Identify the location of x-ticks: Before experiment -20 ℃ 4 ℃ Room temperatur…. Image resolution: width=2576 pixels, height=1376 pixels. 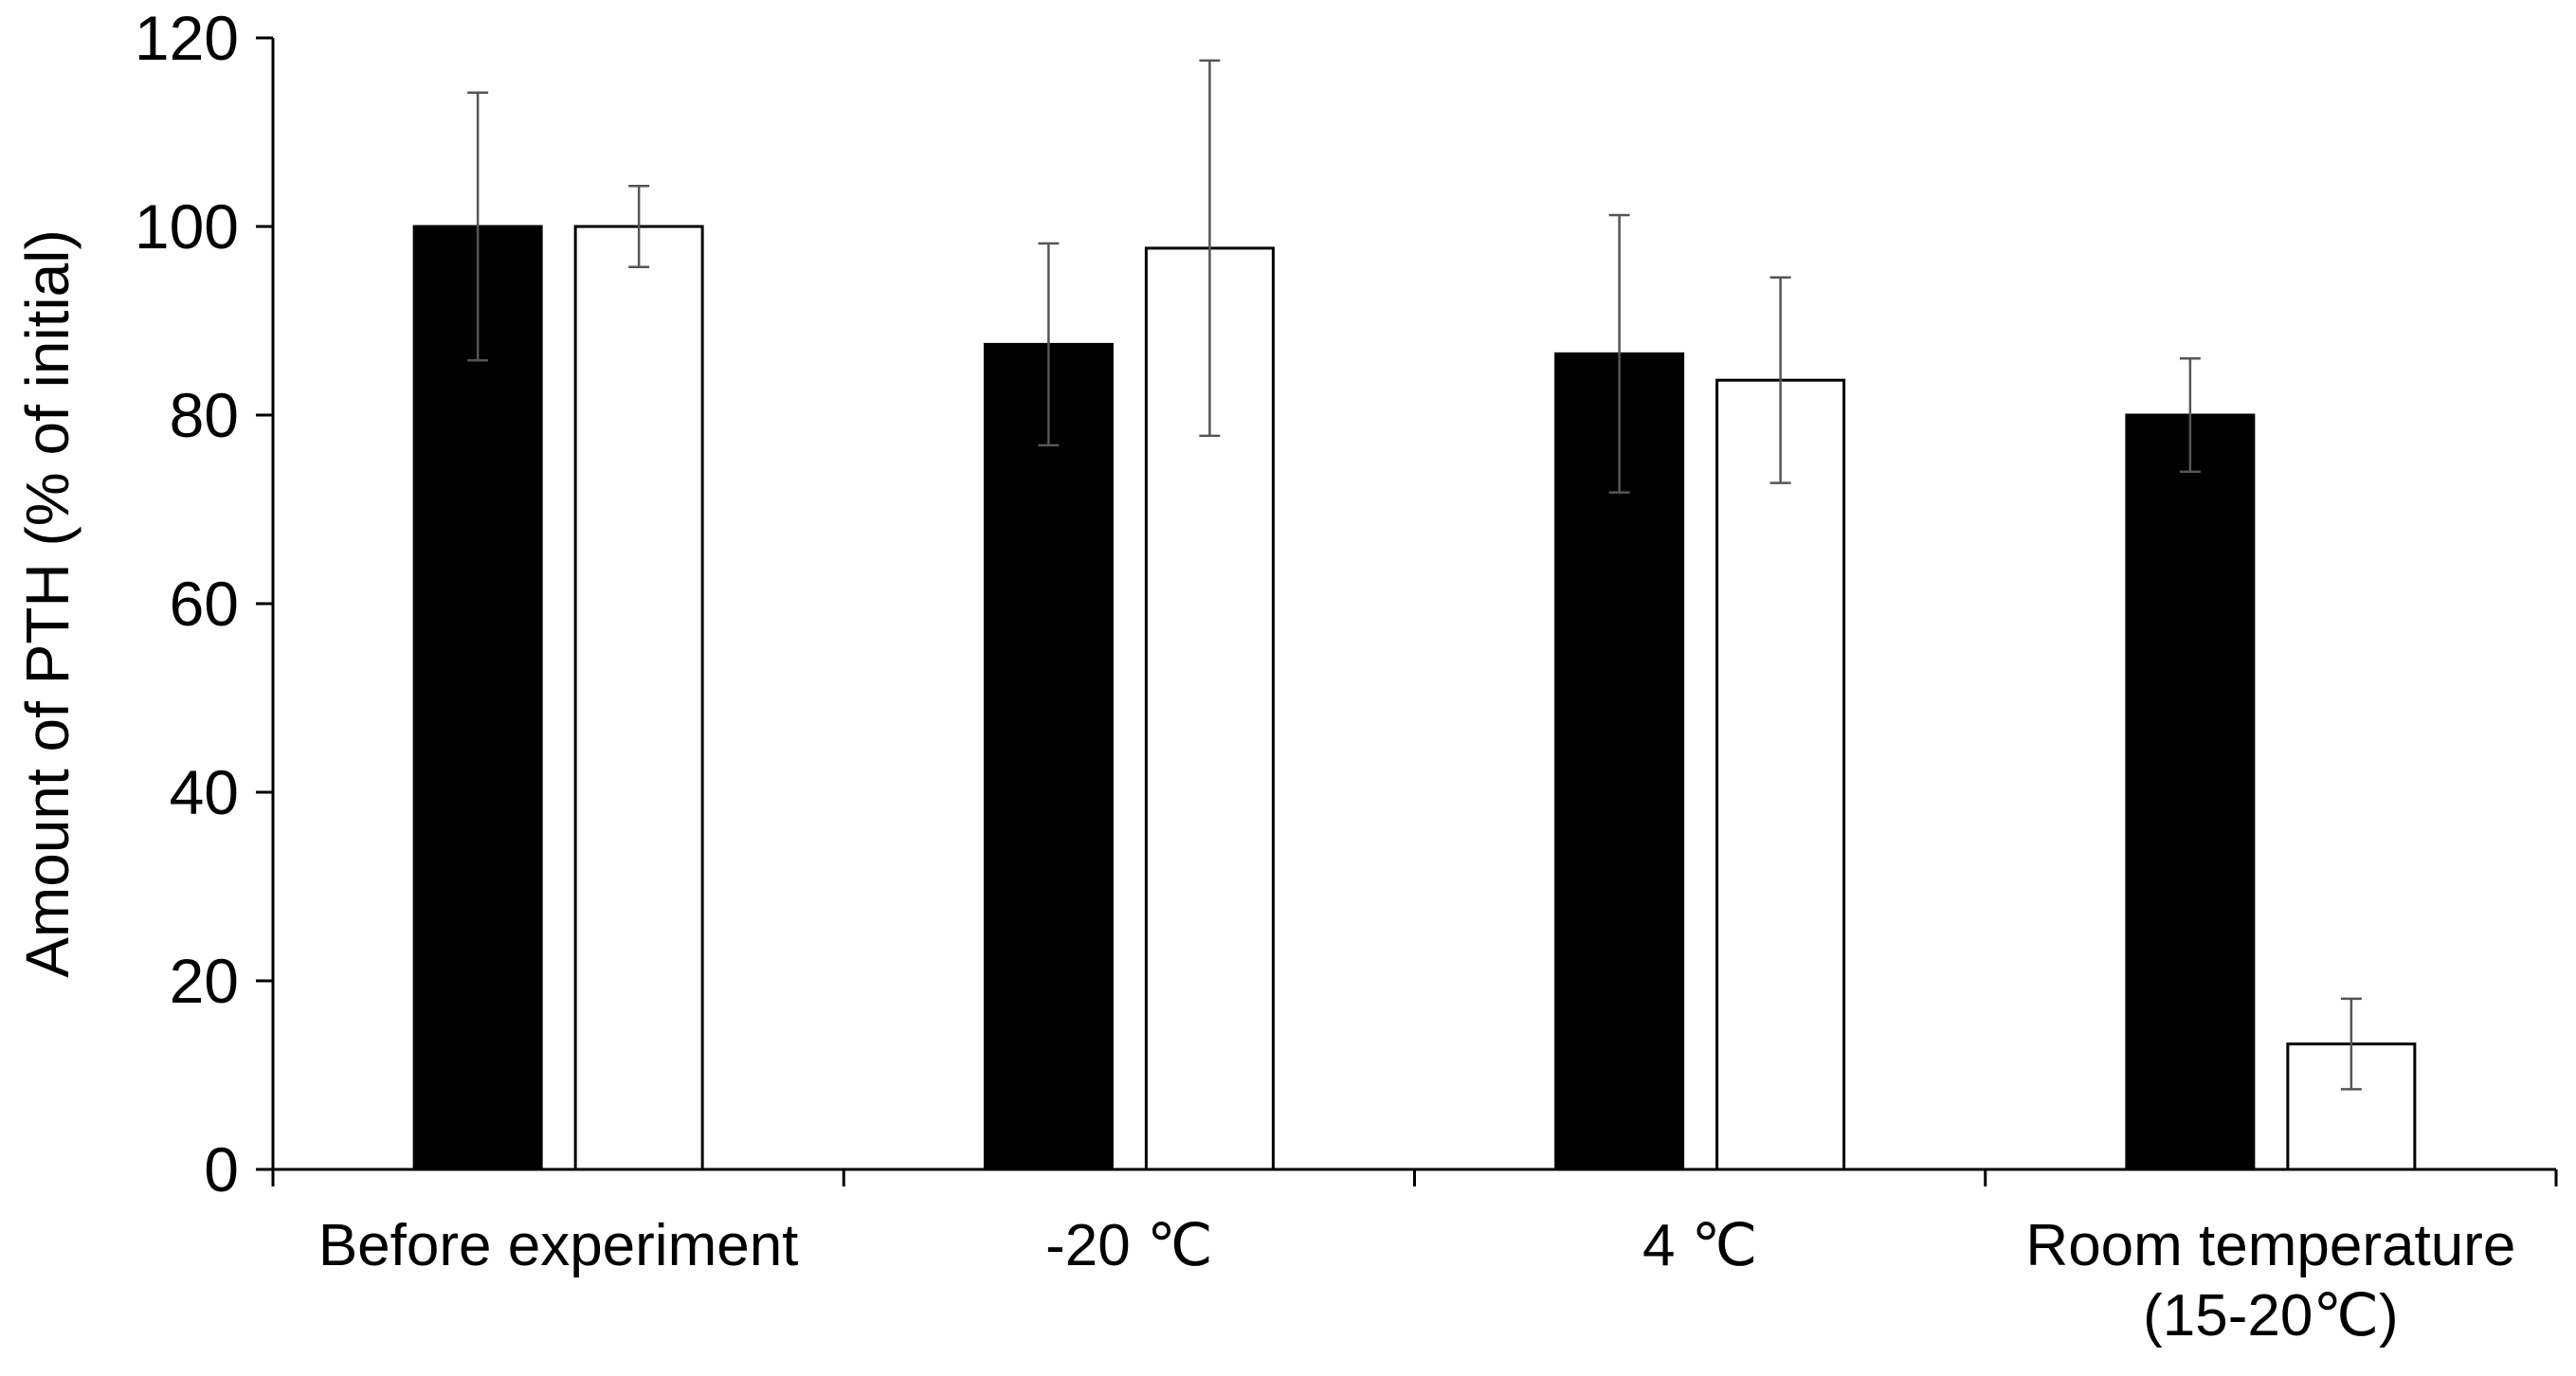
(1414, 1259).